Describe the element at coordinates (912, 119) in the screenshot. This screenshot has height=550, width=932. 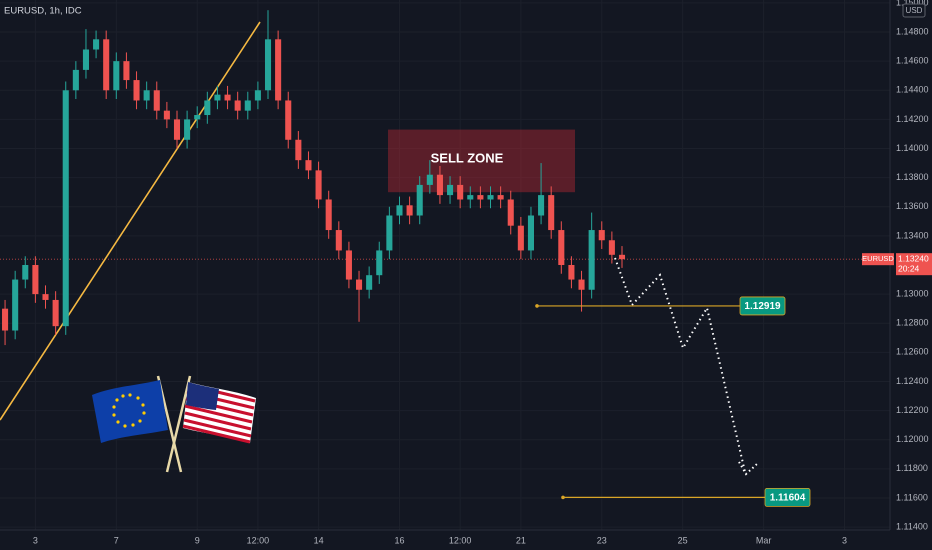
I see `y-tick-label: 1.14200` at that location.